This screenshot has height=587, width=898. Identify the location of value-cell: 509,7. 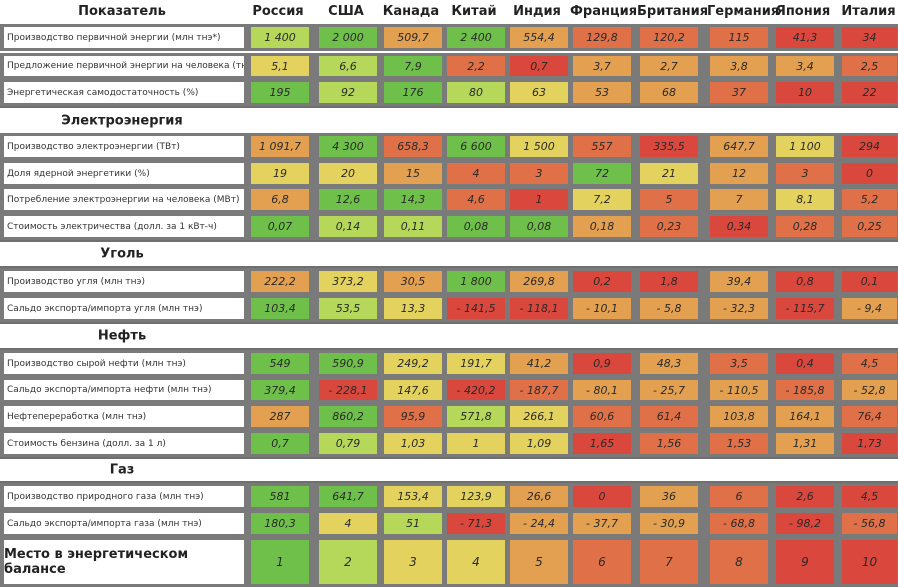
(413, 37).